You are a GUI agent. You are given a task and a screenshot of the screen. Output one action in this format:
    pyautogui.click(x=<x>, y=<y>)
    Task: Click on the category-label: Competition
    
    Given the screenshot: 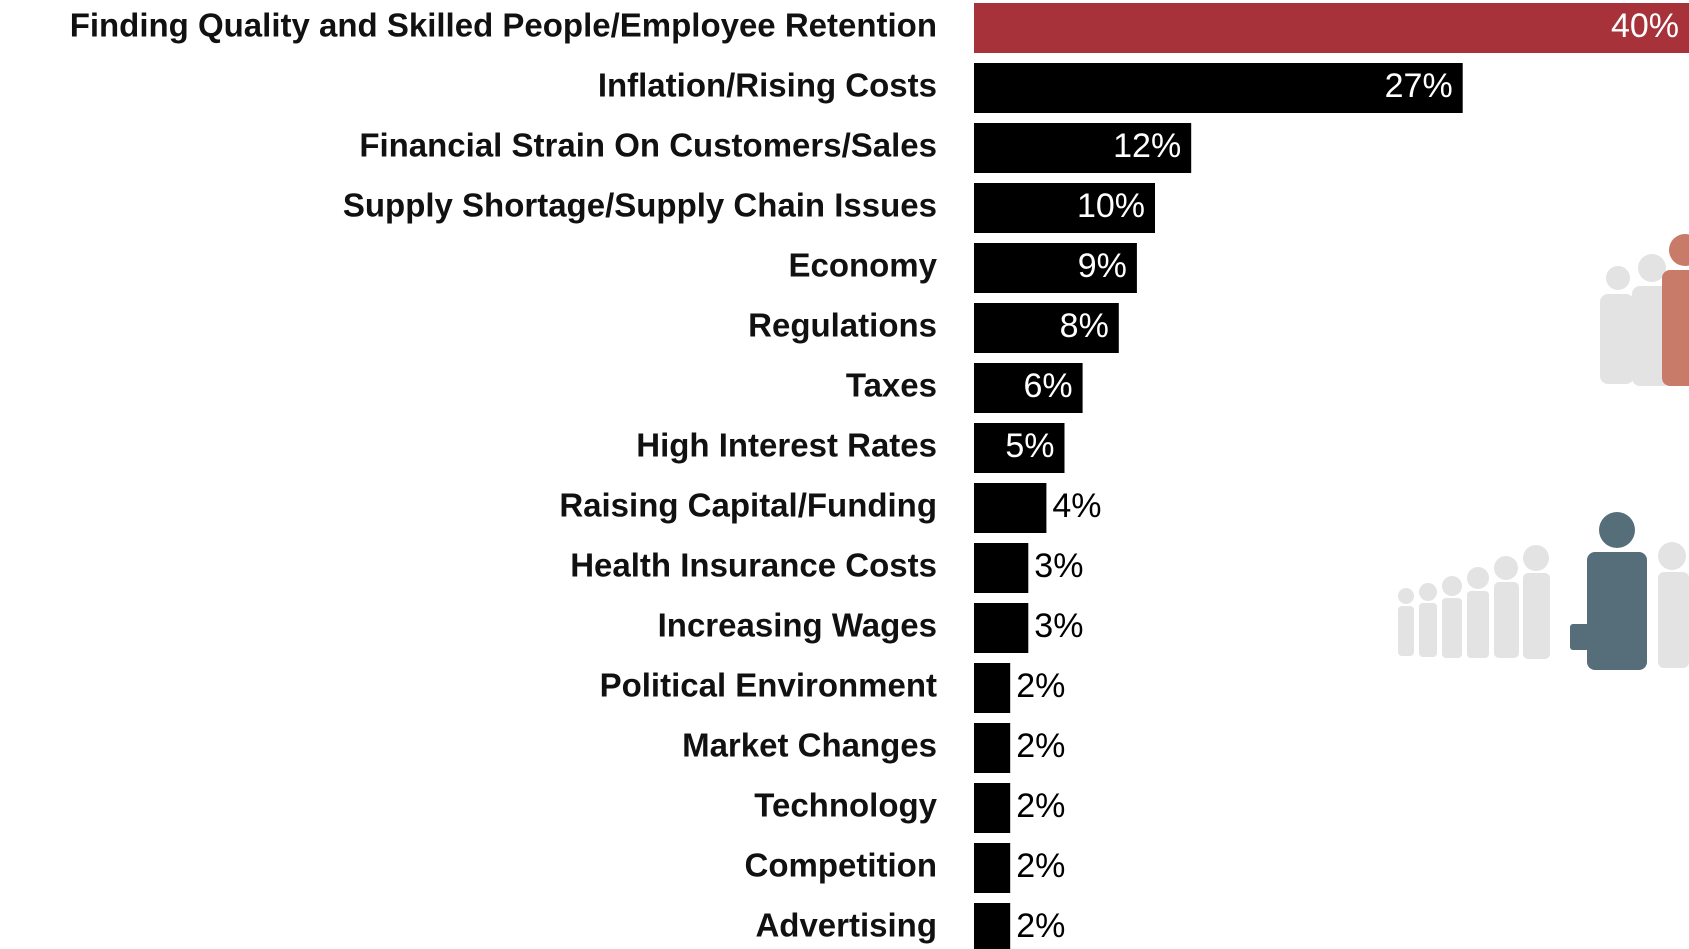 What is the action you would take?
    pyautogui.click(x=841, y=865)
    